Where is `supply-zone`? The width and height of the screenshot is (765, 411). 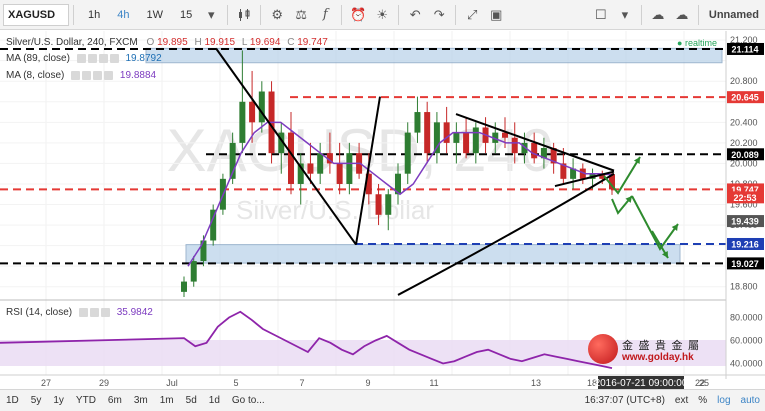 supply-zone is located at coordinates (434, 55).